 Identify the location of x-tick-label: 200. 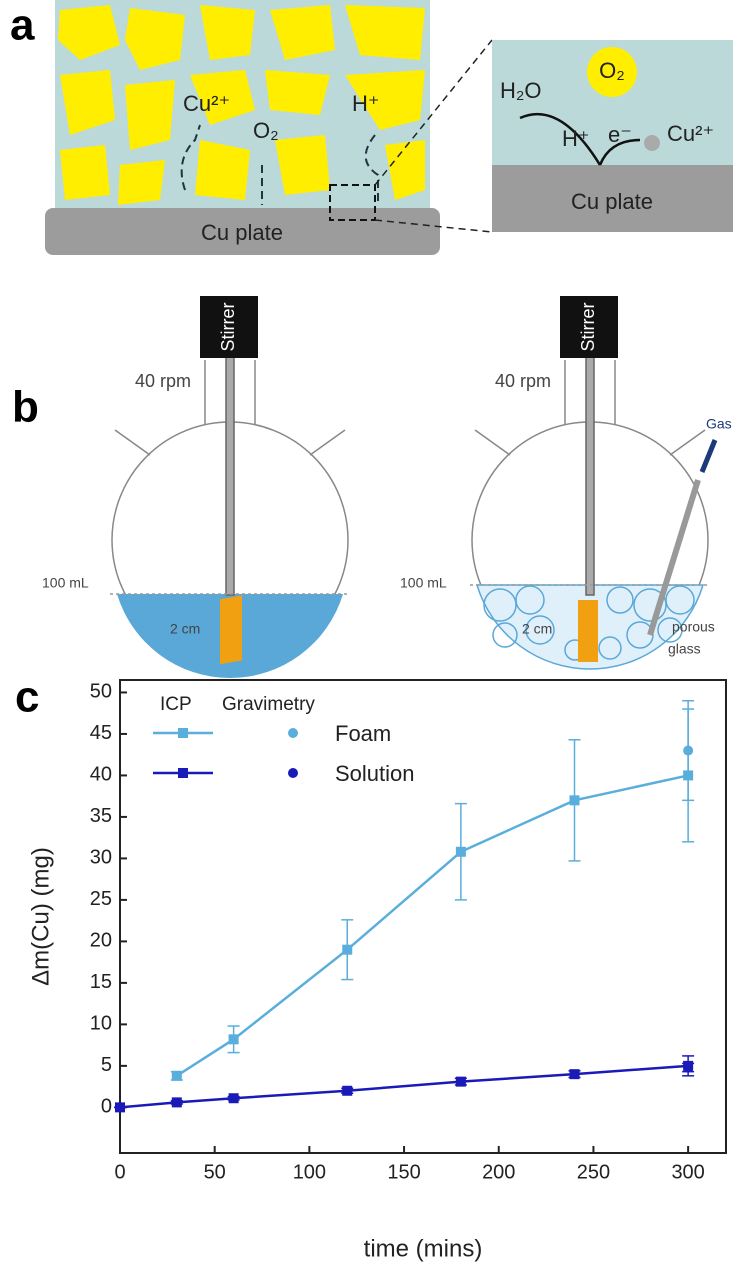
(498, 1172).